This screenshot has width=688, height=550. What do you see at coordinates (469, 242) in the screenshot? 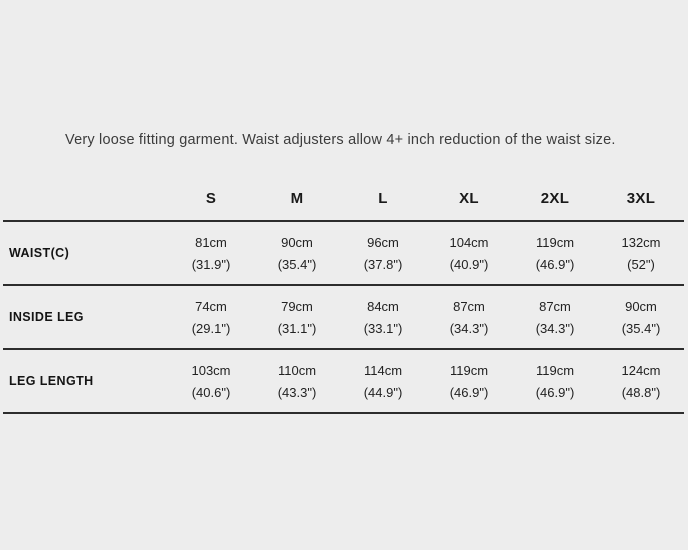
I see `cm-value: 104cm` at bounding box center [469, 242].